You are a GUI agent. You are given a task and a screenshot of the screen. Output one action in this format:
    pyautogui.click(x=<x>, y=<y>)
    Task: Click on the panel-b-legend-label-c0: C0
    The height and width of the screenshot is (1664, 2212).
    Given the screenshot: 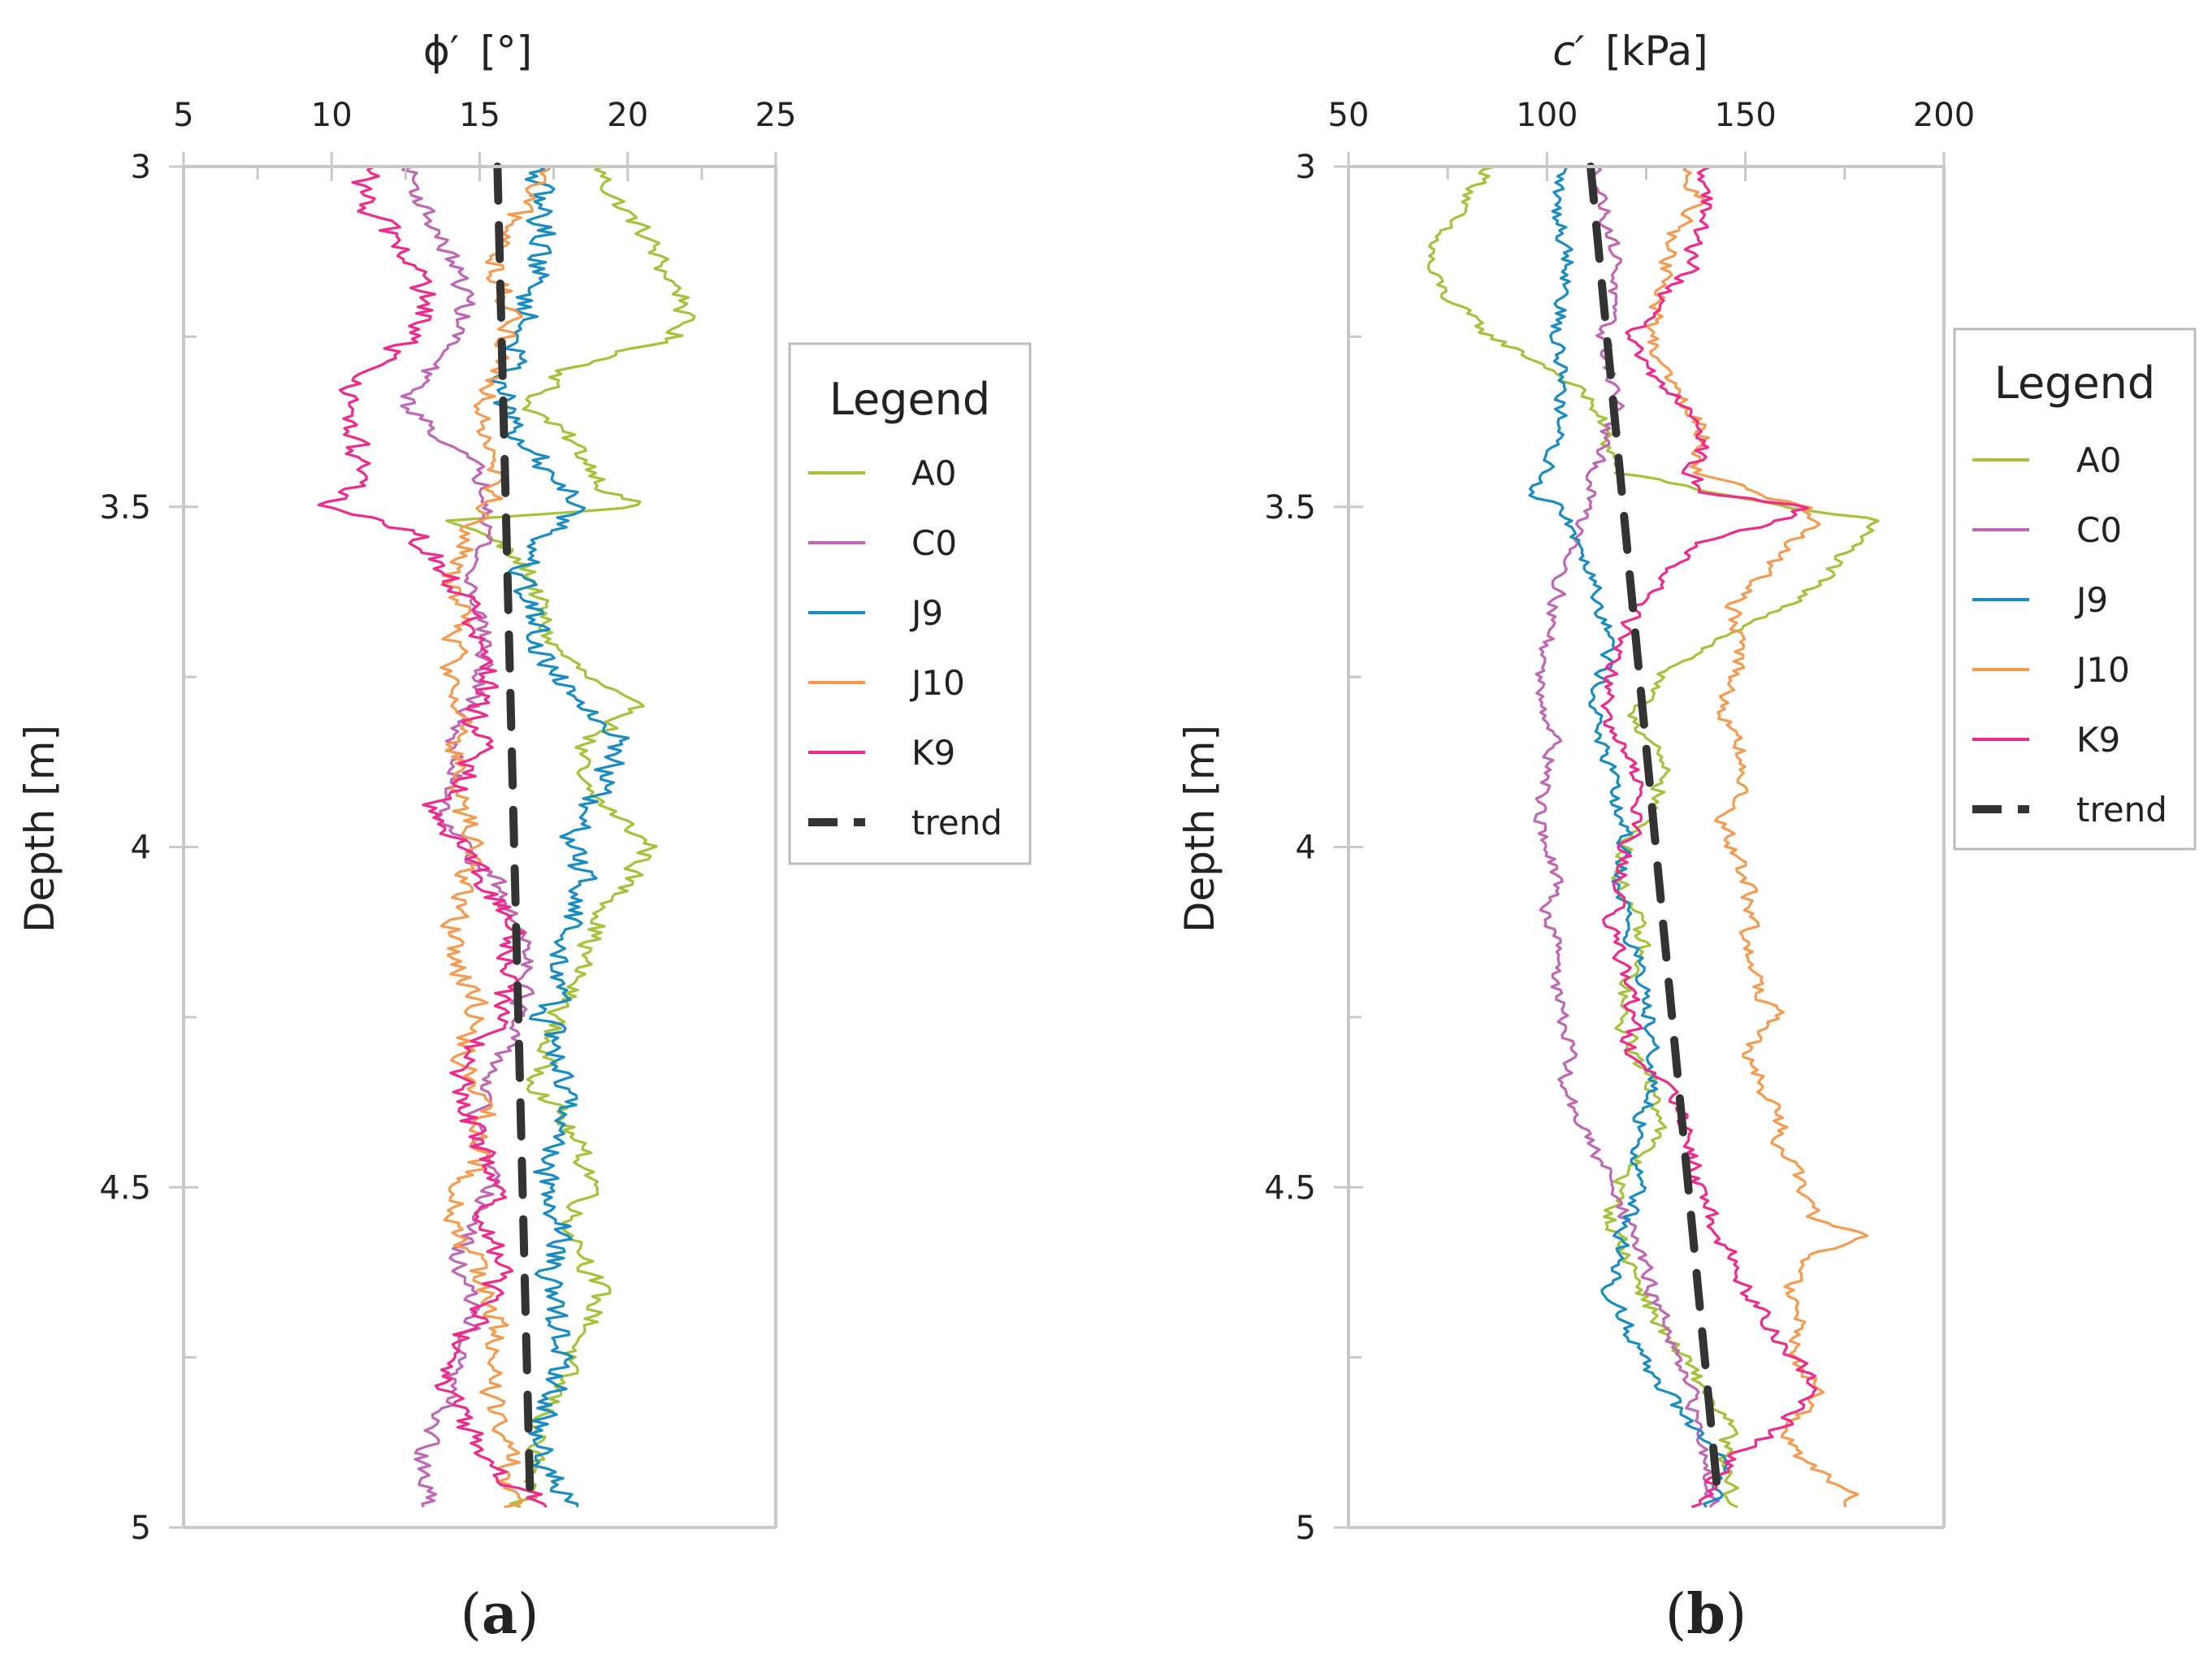 What is the action you would take?
    pyautogui.click(x=2099, y=530)
    